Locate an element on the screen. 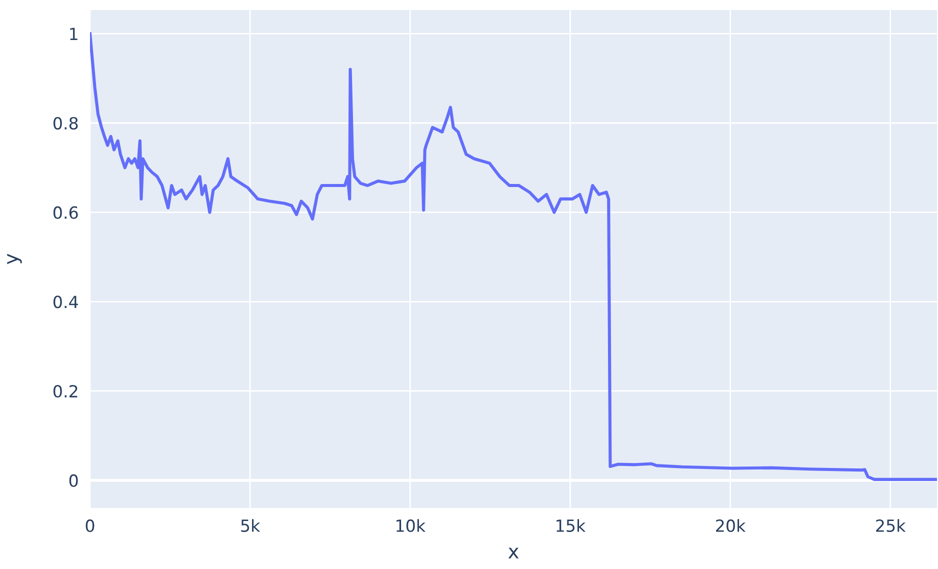 The height and width of the screenshot is (569, 938). y-tick-label: 0 is located at coordinates (73, 480).